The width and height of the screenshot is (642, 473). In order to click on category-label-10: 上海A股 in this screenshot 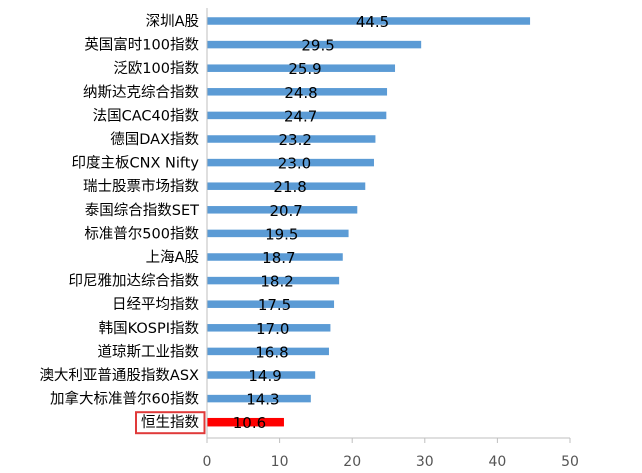, I will do `click(172, 257)`.